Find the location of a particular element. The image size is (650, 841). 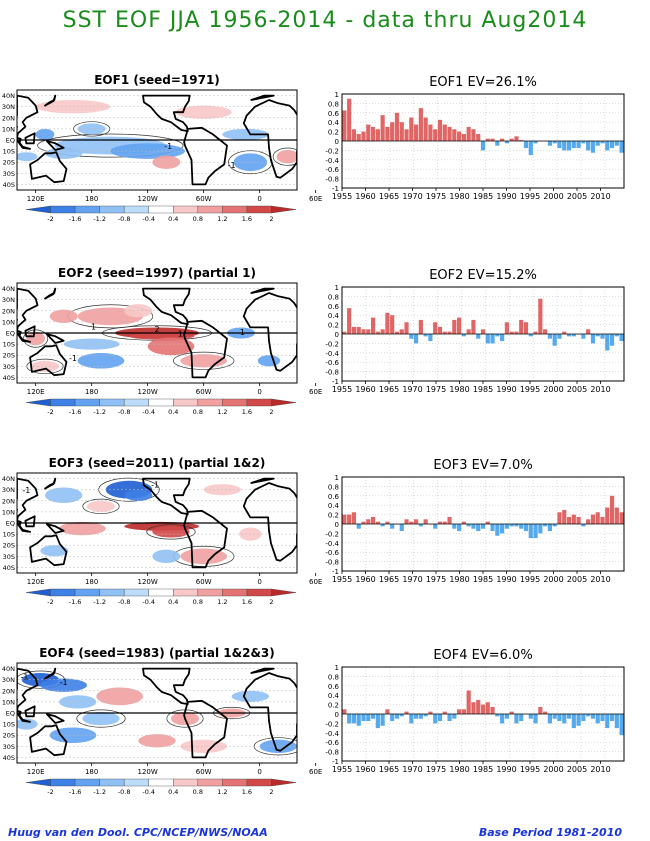

x-tick-label: 2010 is located at coordinates (600, 579).